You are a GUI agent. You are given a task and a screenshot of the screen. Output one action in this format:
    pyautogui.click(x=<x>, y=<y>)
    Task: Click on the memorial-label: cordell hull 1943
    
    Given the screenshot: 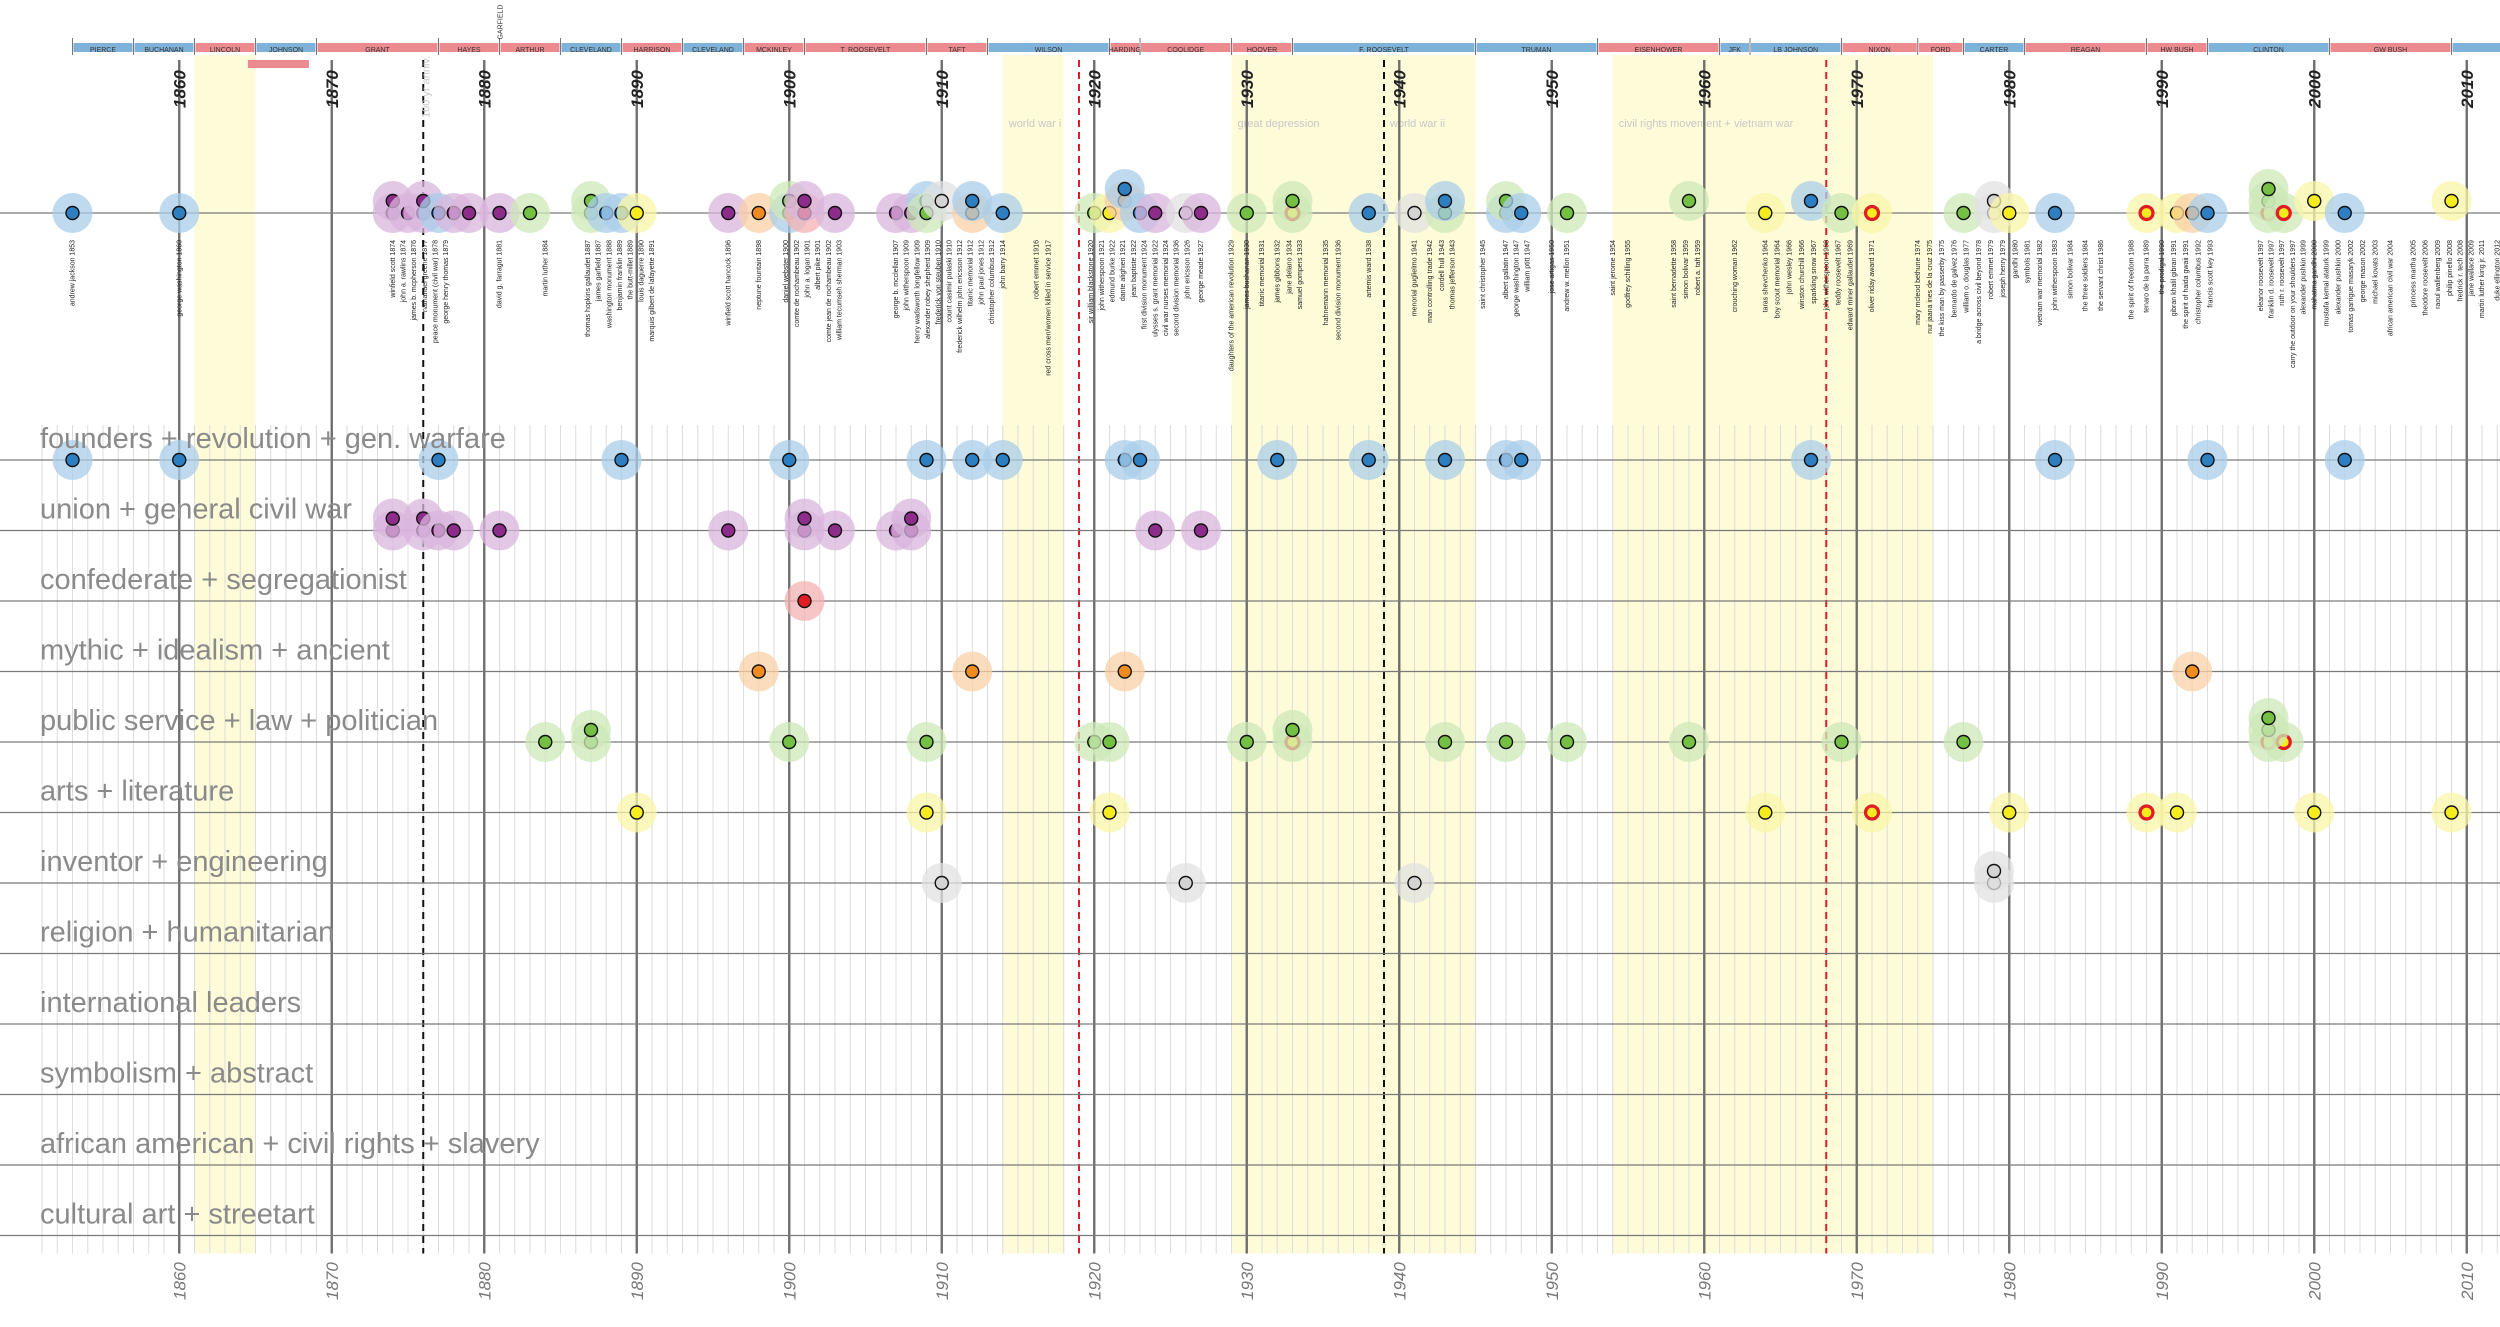 What is the action you would take?
    pyautogui.click(x=1442, y=265)
    